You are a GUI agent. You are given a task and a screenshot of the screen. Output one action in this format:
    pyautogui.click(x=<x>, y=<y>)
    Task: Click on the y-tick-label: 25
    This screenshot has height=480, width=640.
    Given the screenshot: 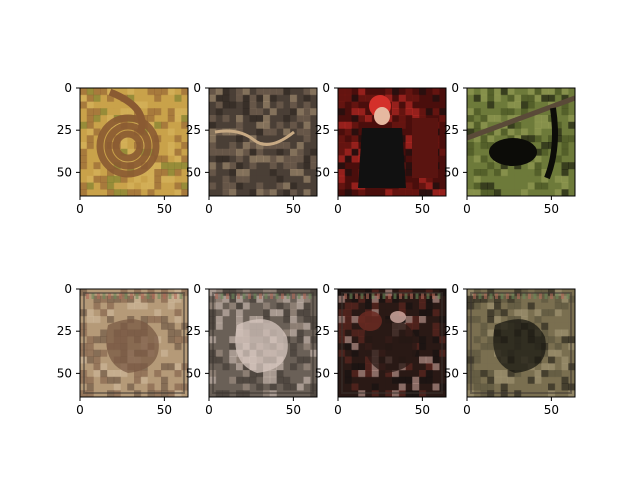 What is the action you would take?
    pyautogui.click(x=322, y=130)
    